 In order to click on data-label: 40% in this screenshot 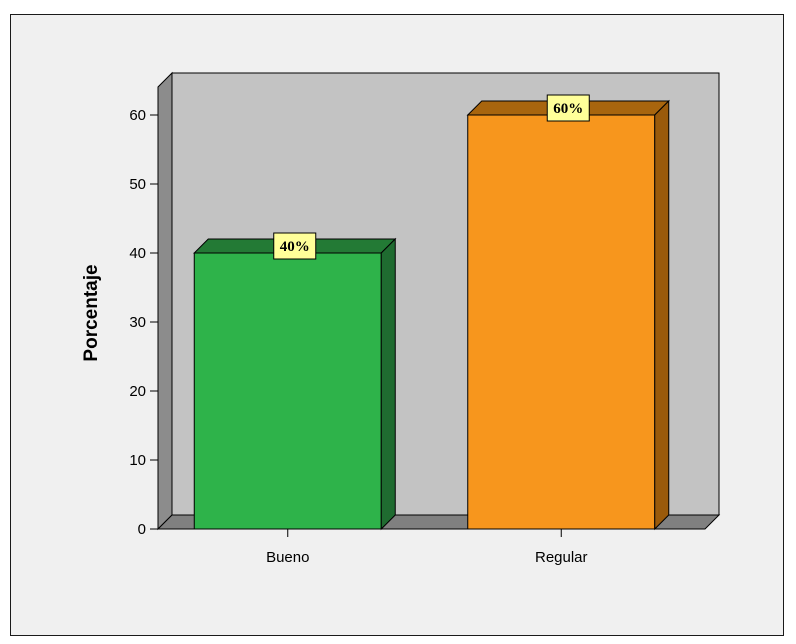, I will do `click(295, 247)`.